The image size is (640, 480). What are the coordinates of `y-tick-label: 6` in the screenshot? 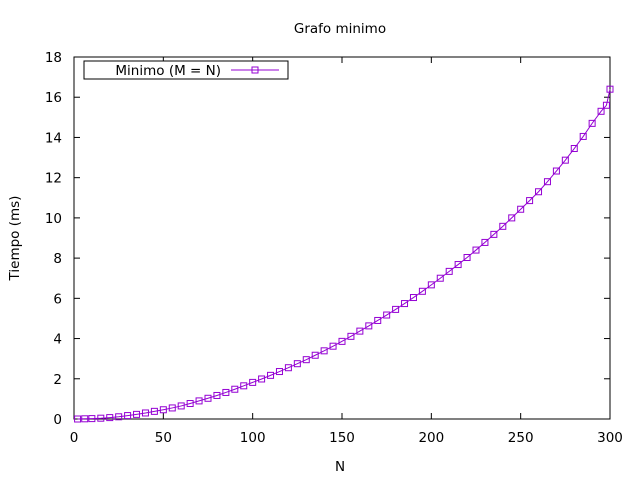 It's located at (57, 299).